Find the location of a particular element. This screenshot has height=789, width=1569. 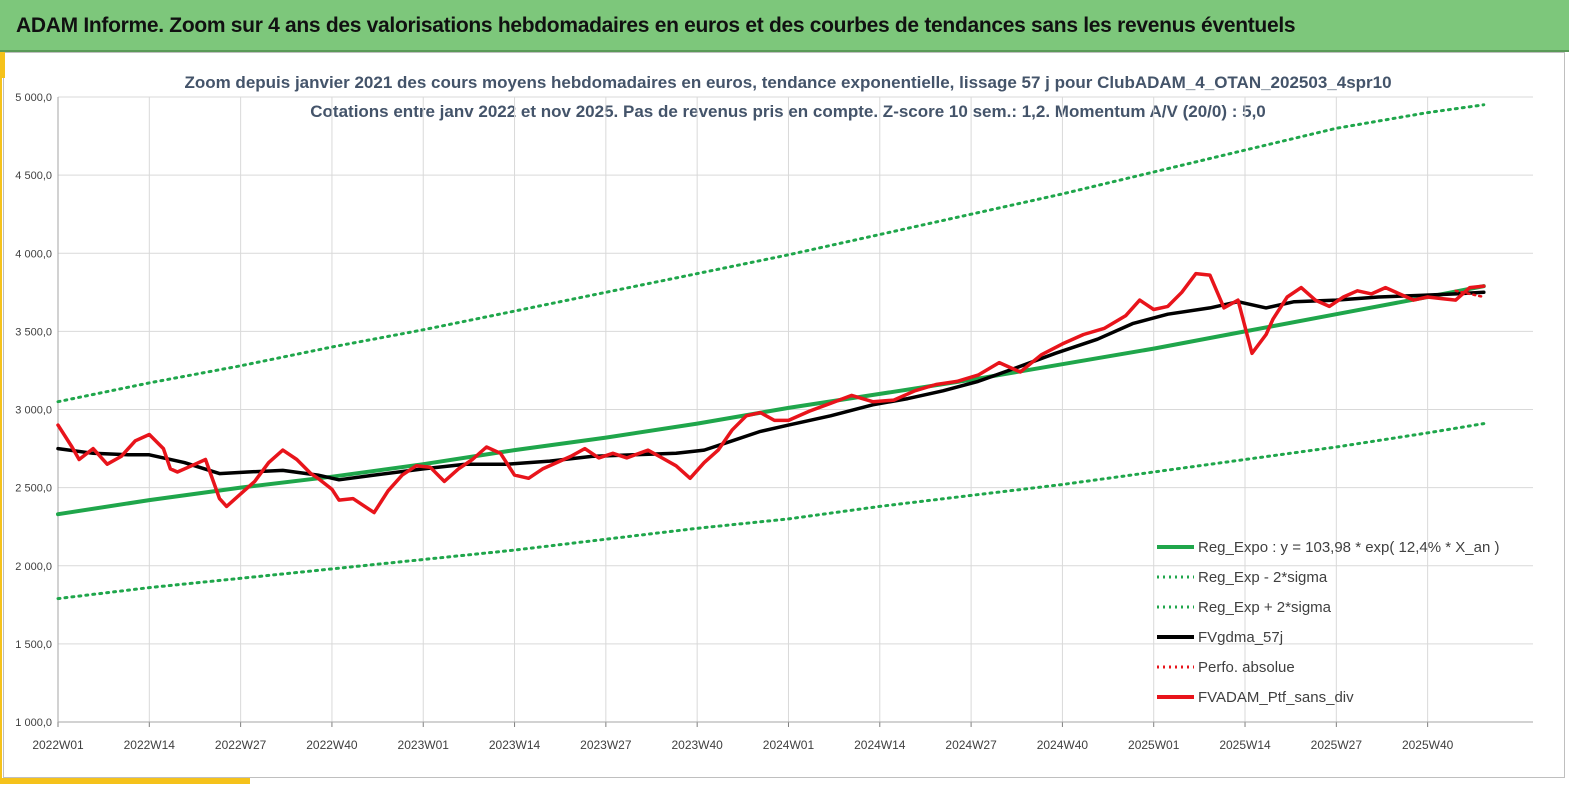

x-tick-label: 2024W27 is located at coordinates (971, 745).